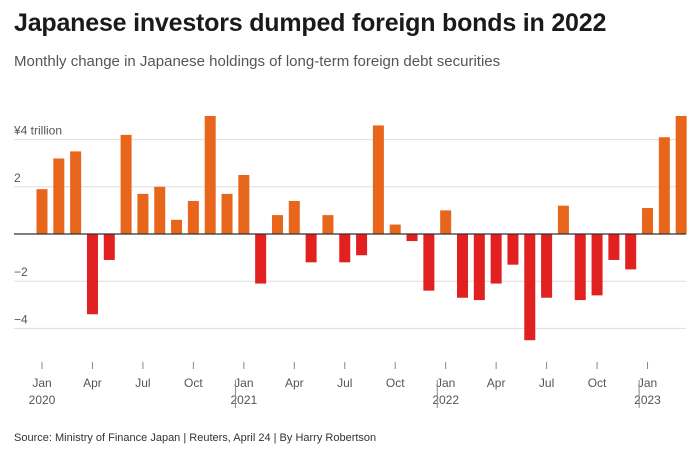 The image size is (700, 455). I want to click on bar-jul-2021, so click(345, 248).